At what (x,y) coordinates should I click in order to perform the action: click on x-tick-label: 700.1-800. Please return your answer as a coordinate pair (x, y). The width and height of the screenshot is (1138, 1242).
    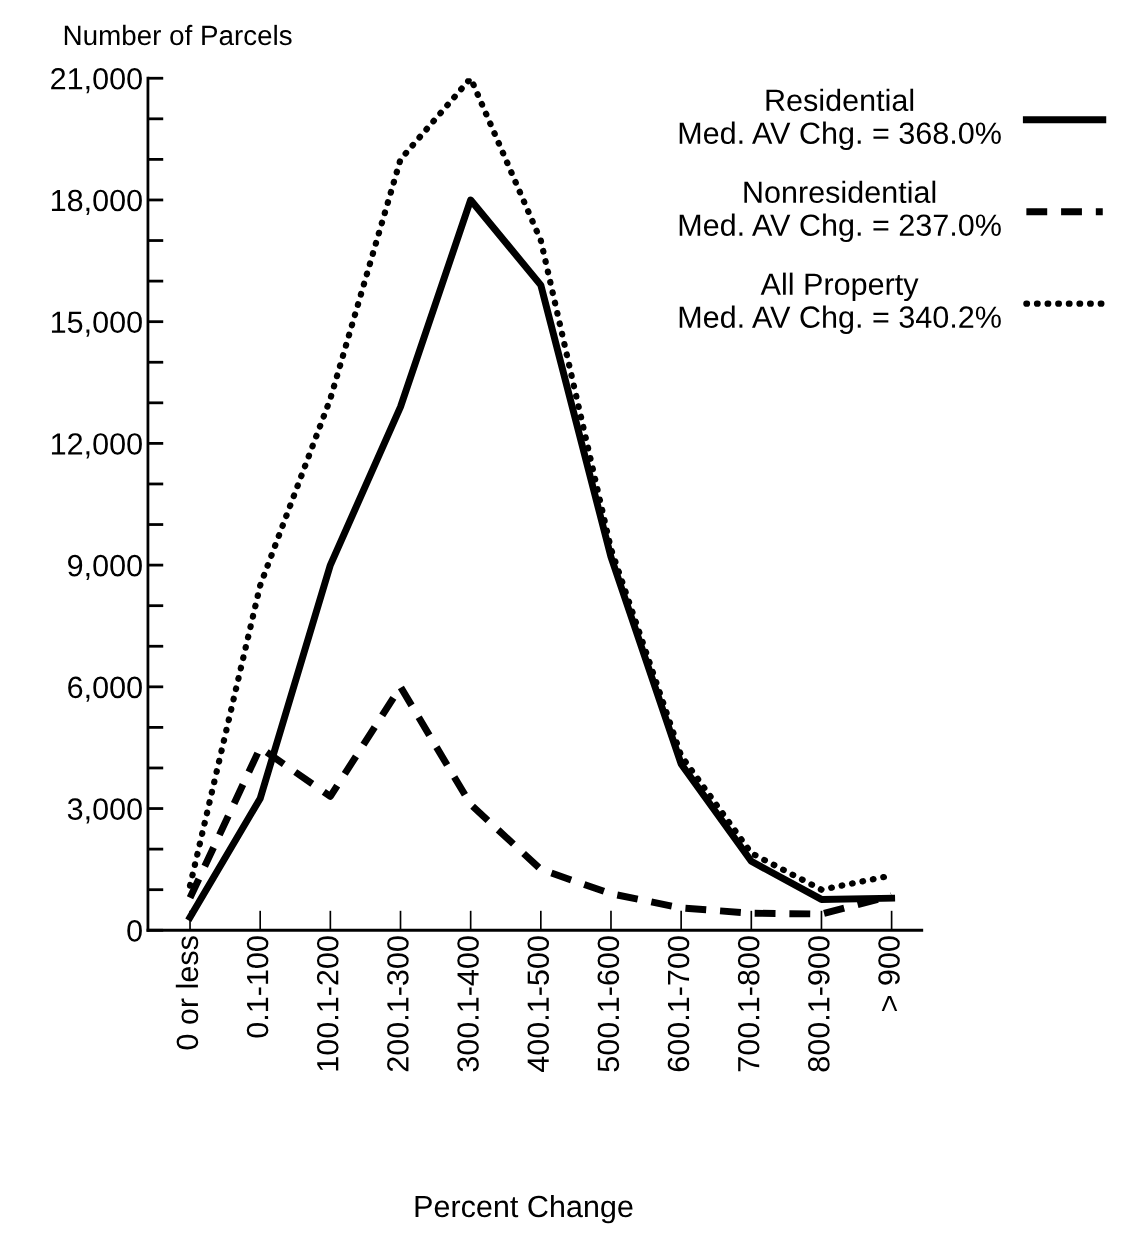
    Looking at the image, I should click on (748, 1004).